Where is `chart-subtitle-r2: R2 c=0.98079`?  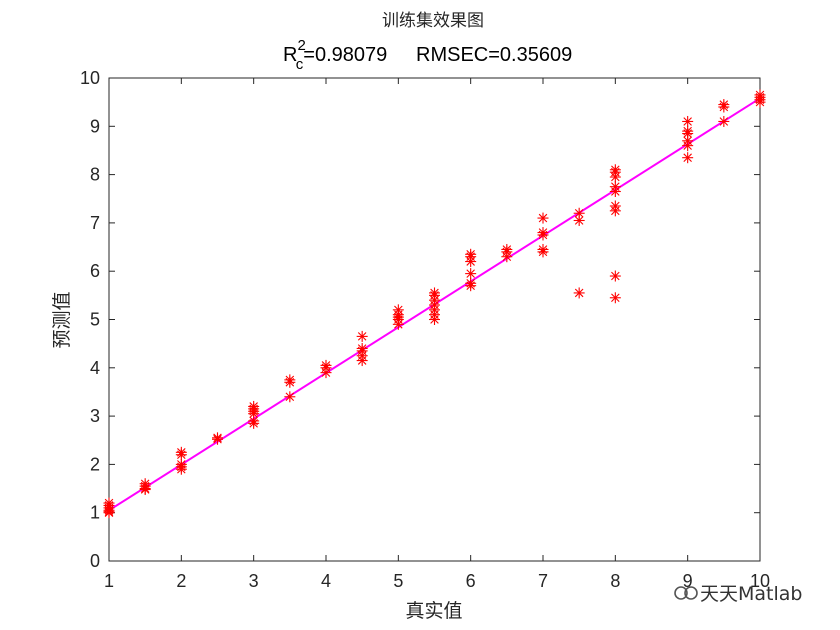
chart-subtitle-r2: R2 c=0.98079 is located at coordinates (335, 55).